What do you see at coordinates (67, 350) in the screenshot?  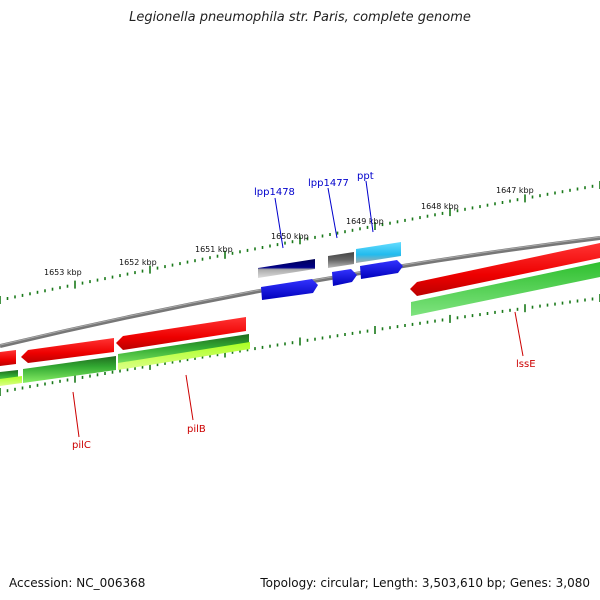 I see `gene-pilC-arrow` at bounding box center [67, 350].